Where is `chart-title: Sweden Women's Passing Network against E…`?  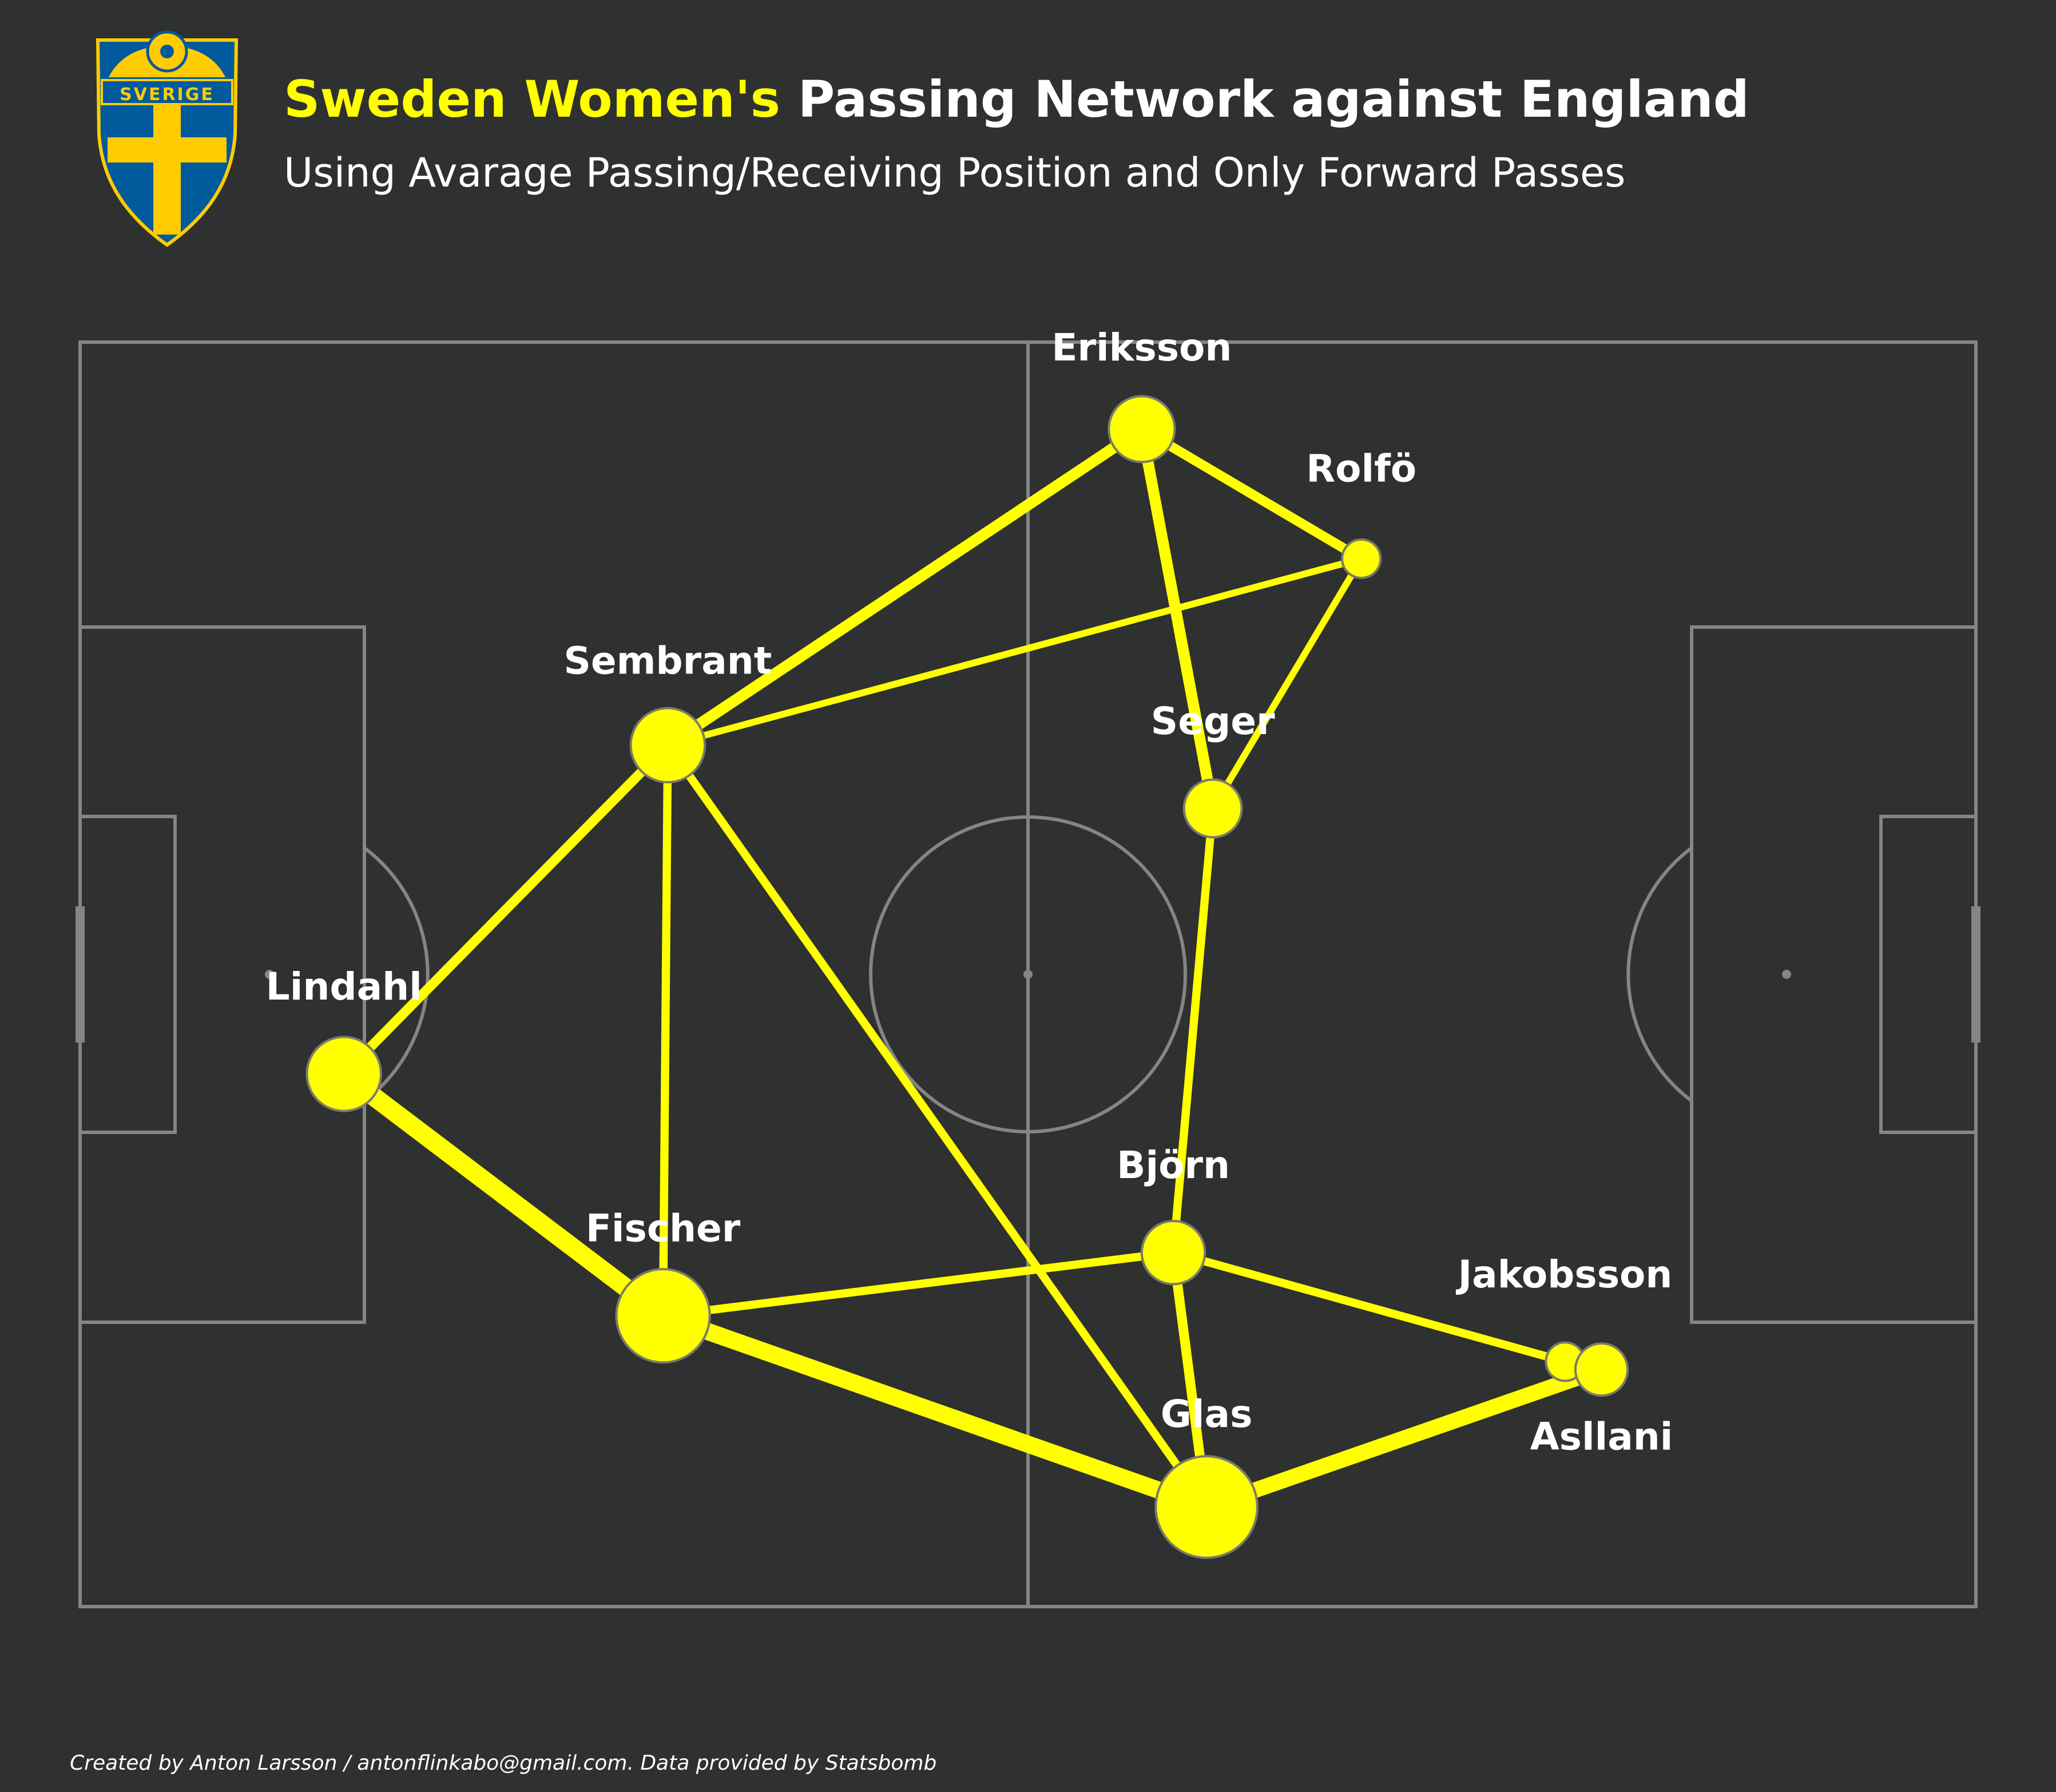
chart-title: Sweden Women's Passing Network against E… is located at coordinates (1016, 100).